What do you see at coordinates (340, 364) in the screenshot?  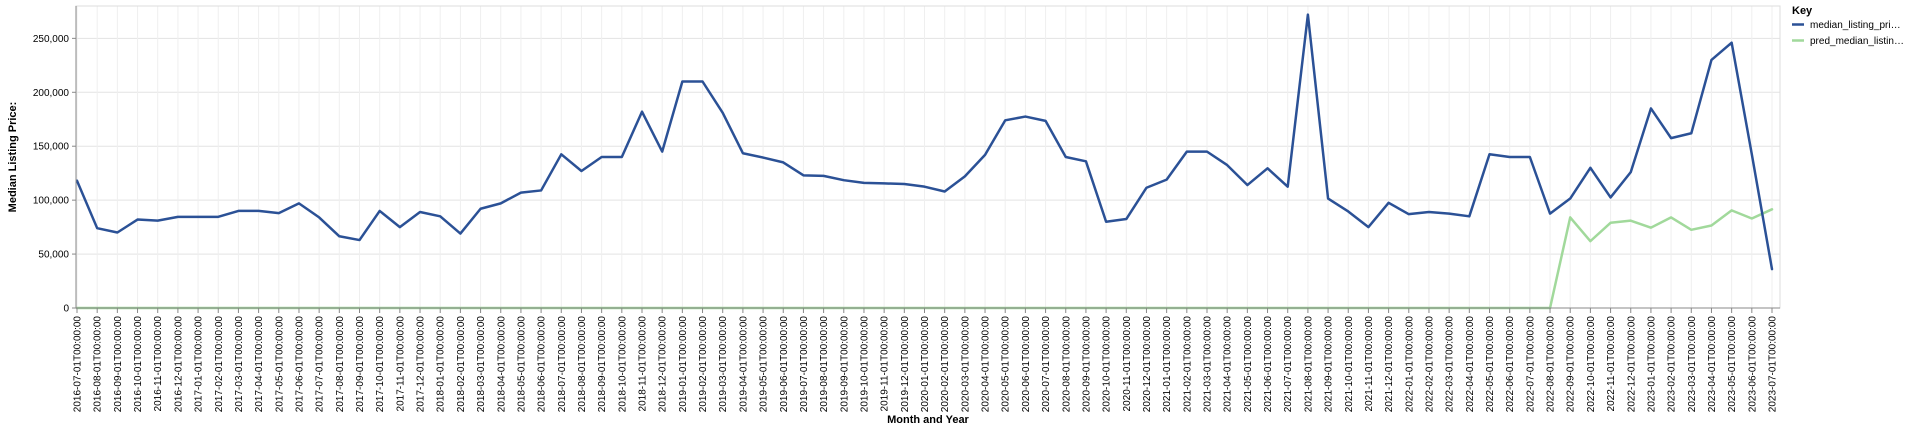 I see `x-tick-label: 2017-08-01T00:00:00` at bounding box center [340, 364].